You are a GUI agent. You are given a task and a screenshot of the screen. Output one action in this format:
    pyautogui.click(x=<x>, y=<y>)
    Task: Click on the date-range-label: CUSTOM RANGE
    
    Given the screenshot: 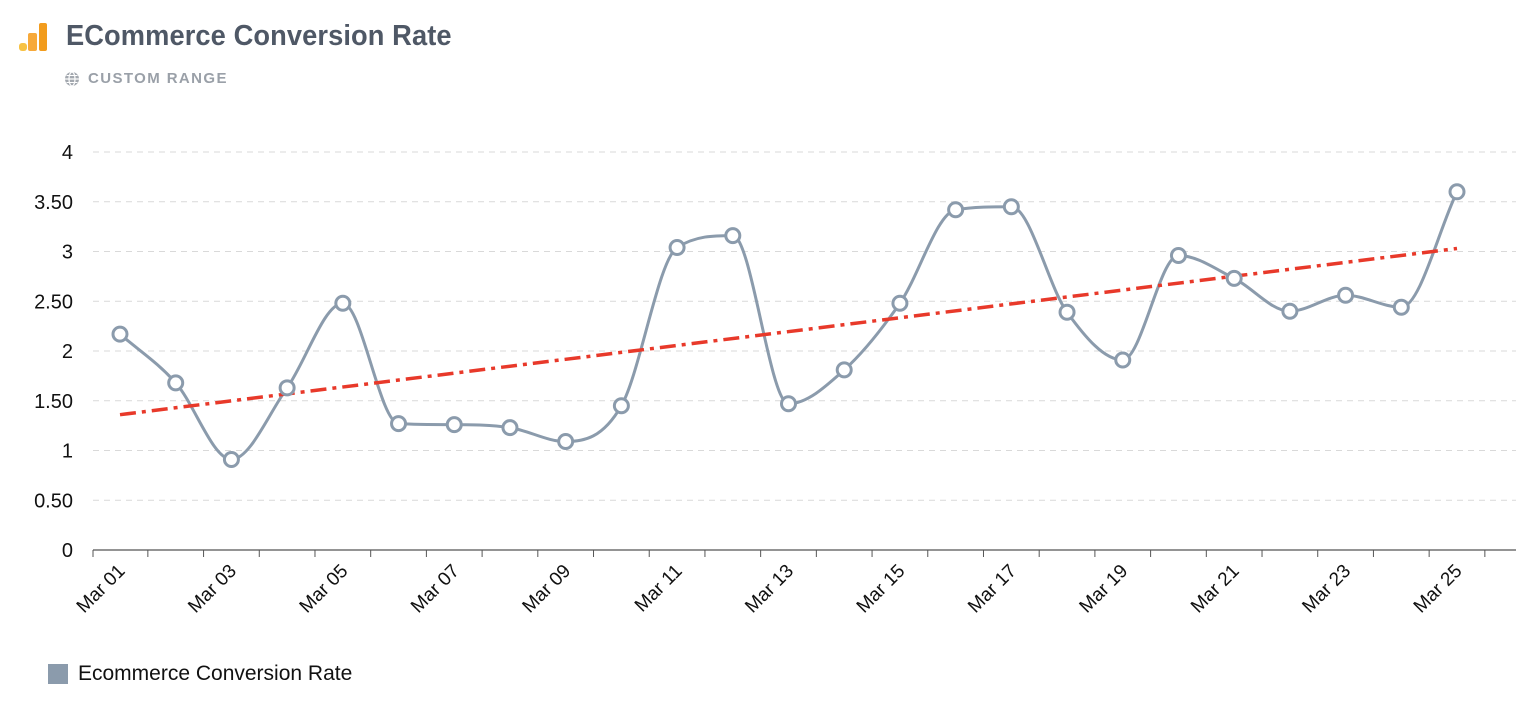 What is the action you would take?
    pyautogui.click(x=146, y=78)
    